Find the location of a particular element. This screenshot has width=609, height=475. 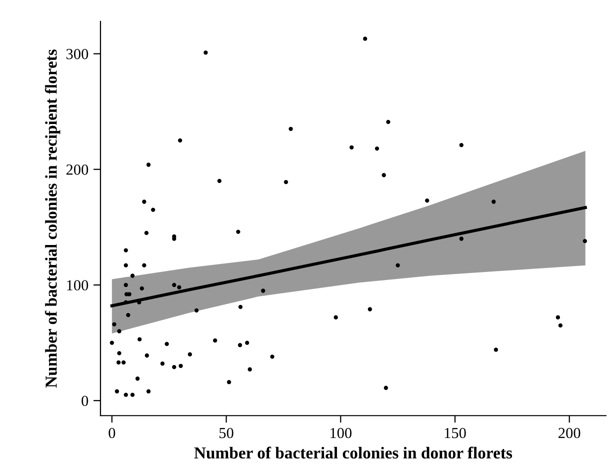

x-tick-label: 50 is located at coordinates (227, 433).